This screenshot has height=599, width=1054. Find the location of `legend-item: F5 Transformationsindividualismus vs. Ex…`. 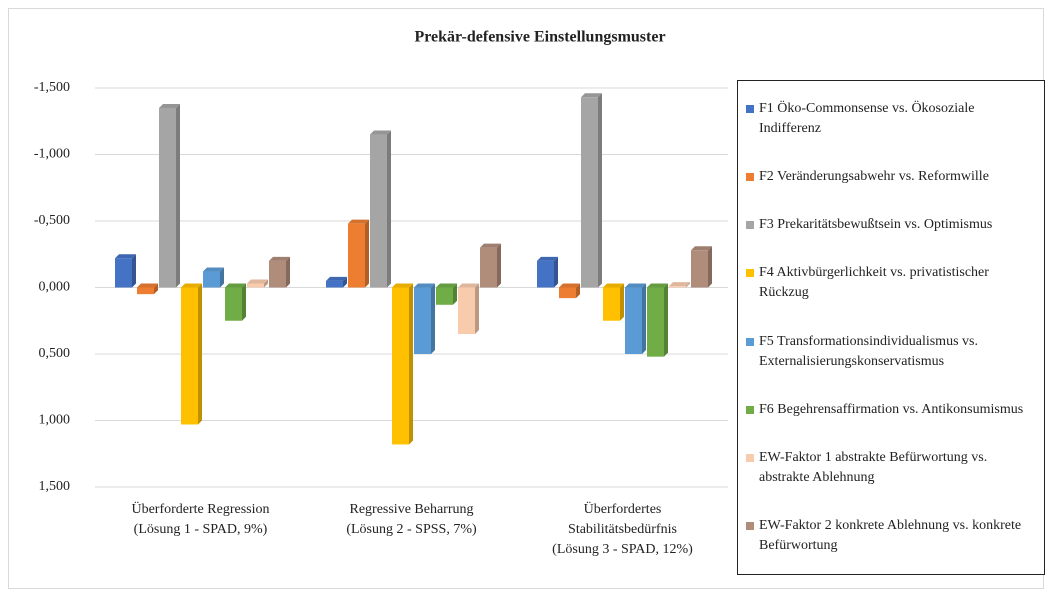

legend-item: F5 Transformationsindividualismus vs. Ex… is located at coordinates (892, 352).